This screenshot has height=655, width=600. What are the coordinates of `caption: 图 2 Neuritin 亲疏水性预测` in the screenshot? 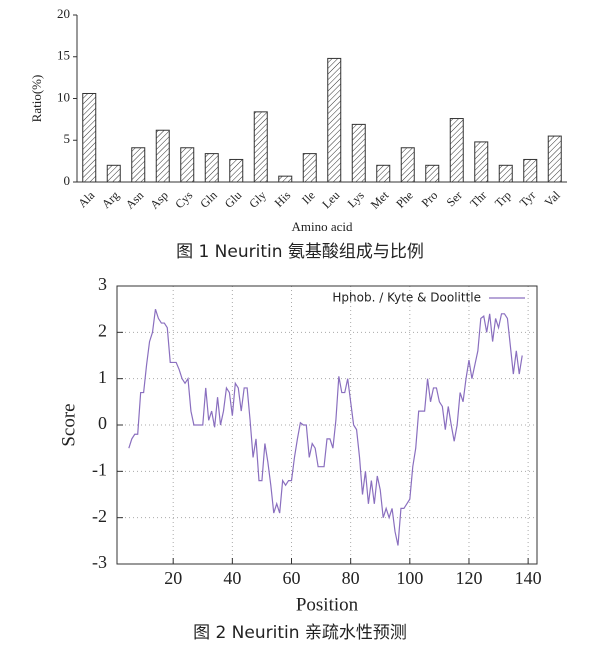 It's located at (300, 633).